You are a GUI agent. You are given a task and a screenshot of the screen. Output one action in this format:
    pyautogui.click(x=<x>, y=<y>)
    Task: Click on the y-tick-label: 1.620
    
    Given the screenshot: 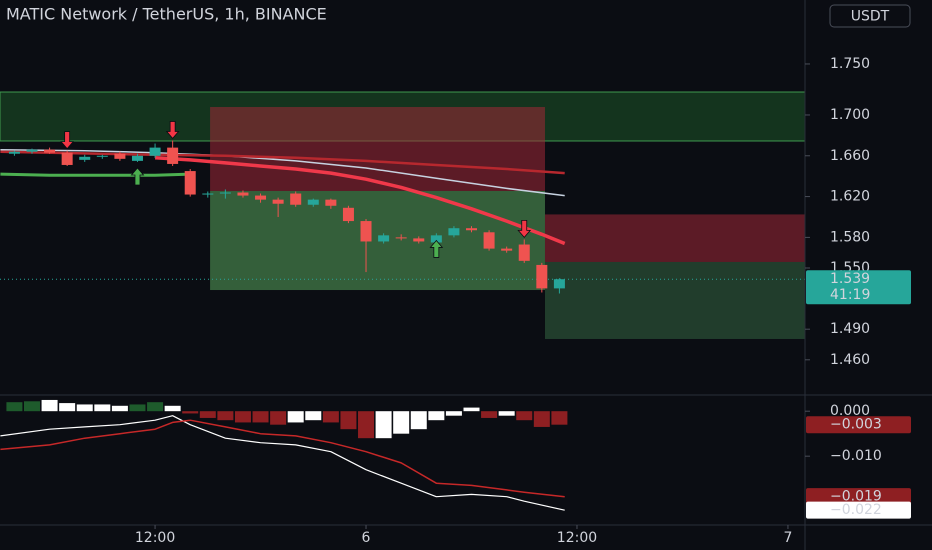 What is the action you would take?
    pyautogui.click(x=850, y=197)
    